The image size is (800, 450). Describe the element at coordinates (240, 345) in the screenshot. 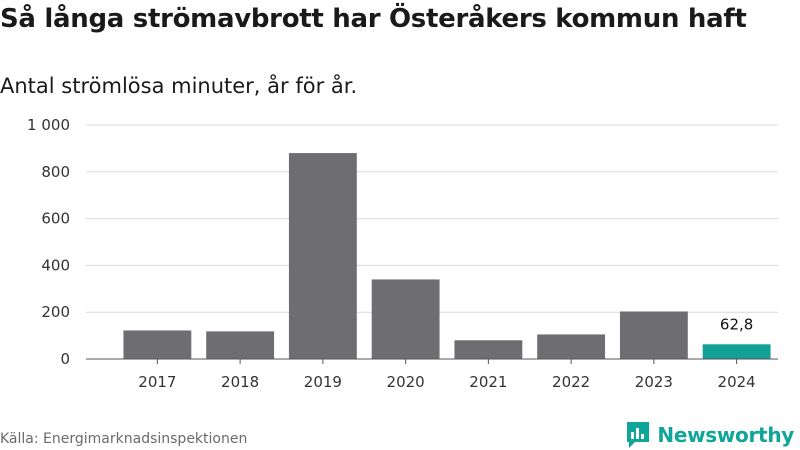

I see `bar-2018` at that location.